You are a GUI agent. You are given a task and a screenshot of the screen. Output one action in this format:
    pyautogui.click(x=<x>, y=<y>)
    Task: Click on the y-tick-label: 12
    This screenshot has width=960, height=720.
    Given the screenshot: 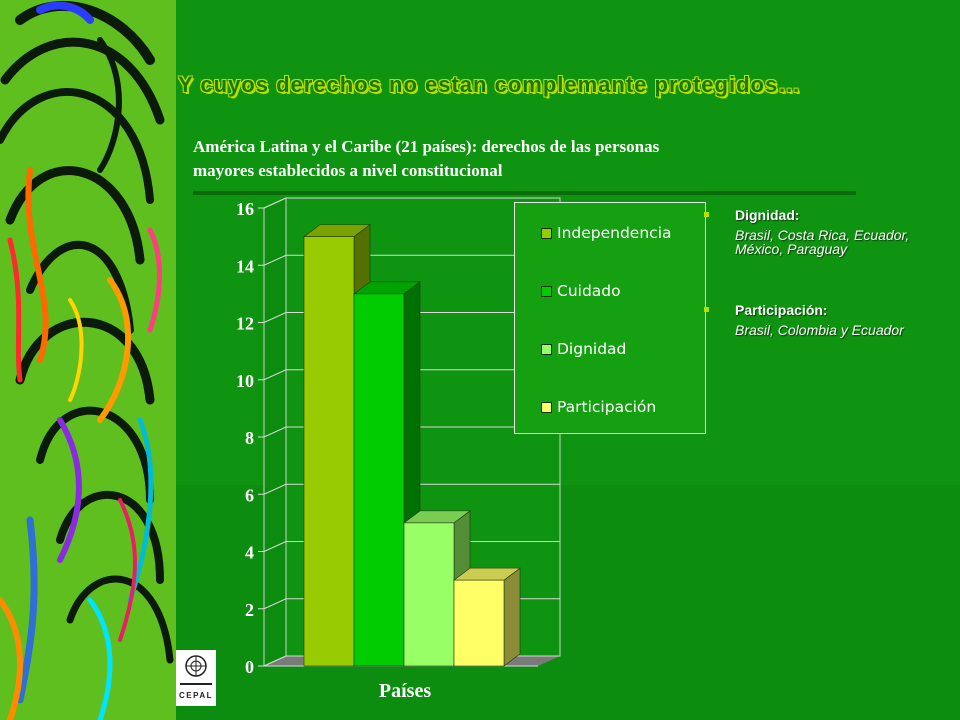 What is the action you would take?
    pyautogui.click(x=245, y=324)
    